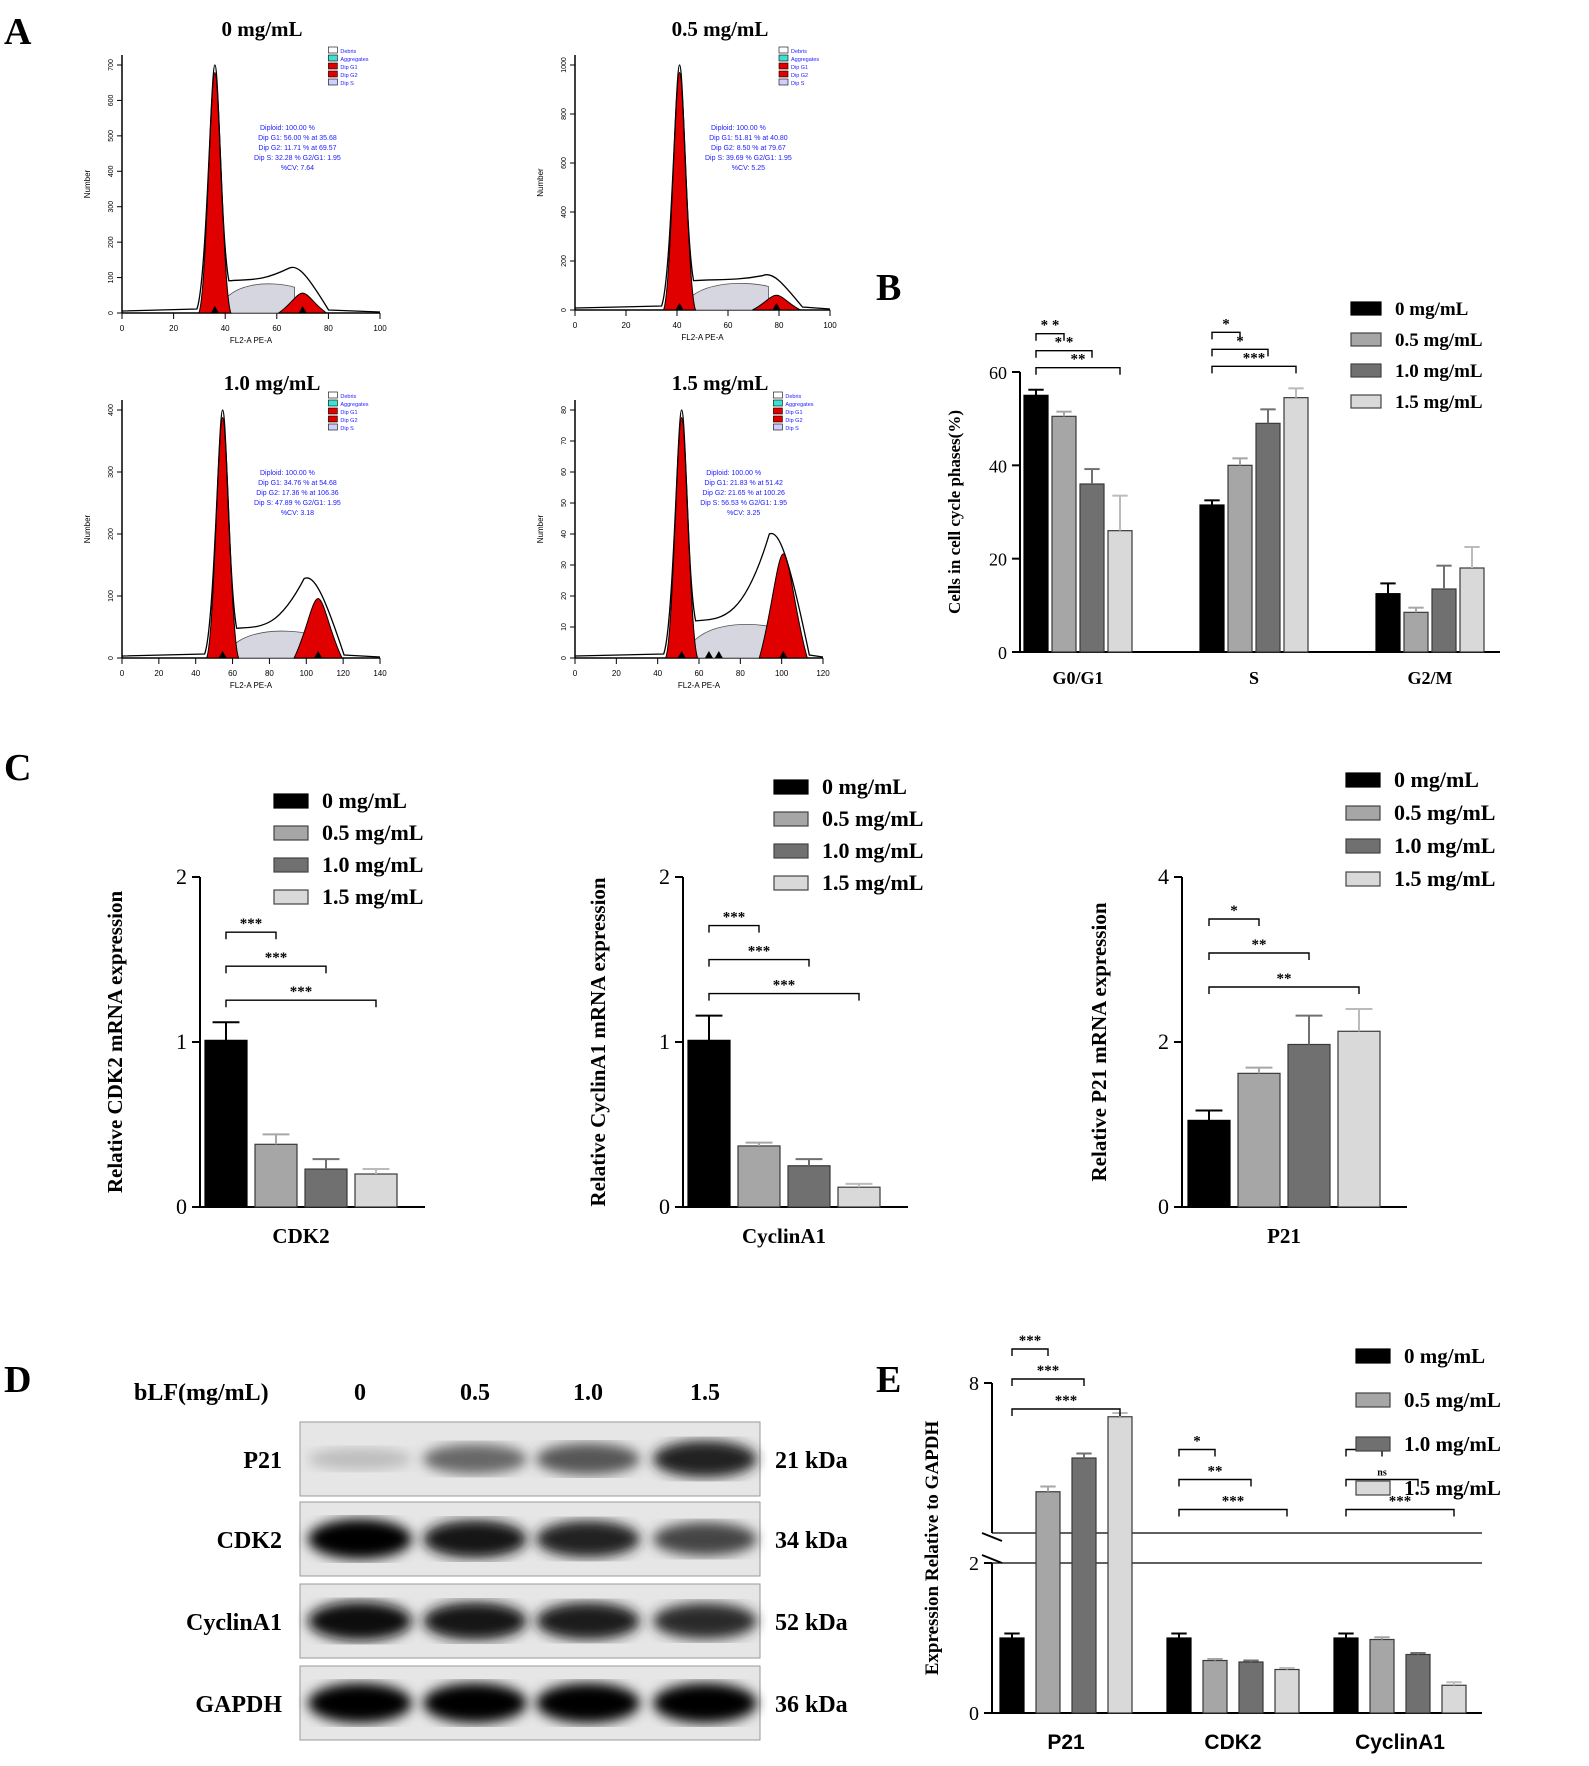  I want to click on significance-label: **, so click(1215, 1472).